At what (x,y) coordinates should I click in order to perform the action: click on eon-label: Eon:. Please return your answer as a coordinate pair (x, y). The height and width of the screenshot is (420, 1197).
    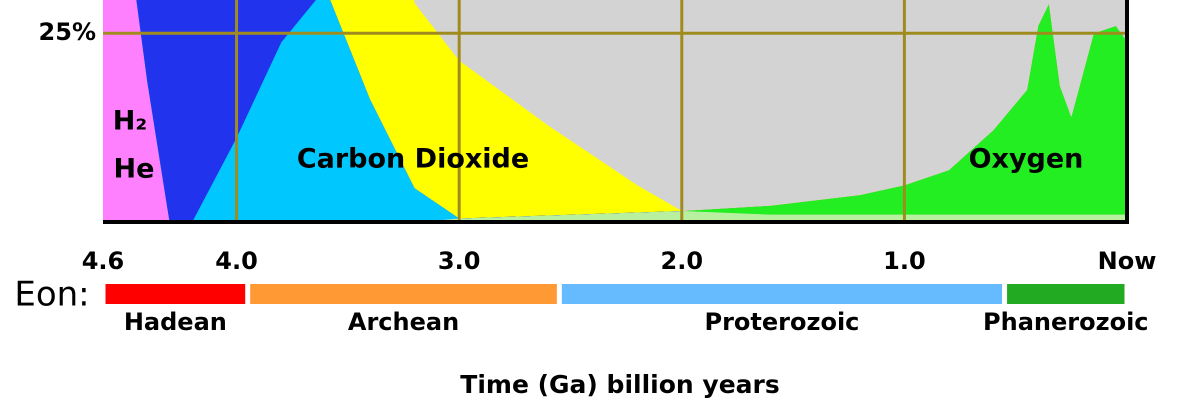
    Looking at the image, I should click on (51, 295).